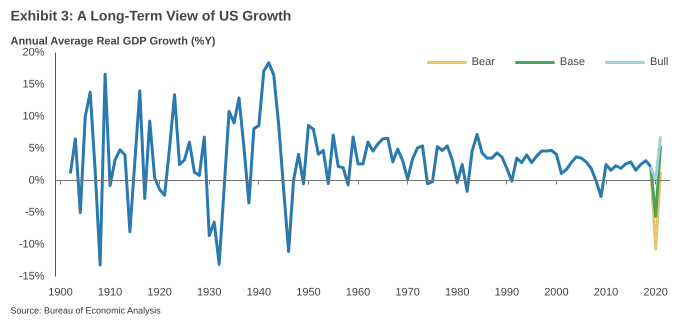 This screenshot has width=690, height=320. I want to click on chart-title: Exhibit 3: A Long-Term View of US Growth, so click(151, 16).